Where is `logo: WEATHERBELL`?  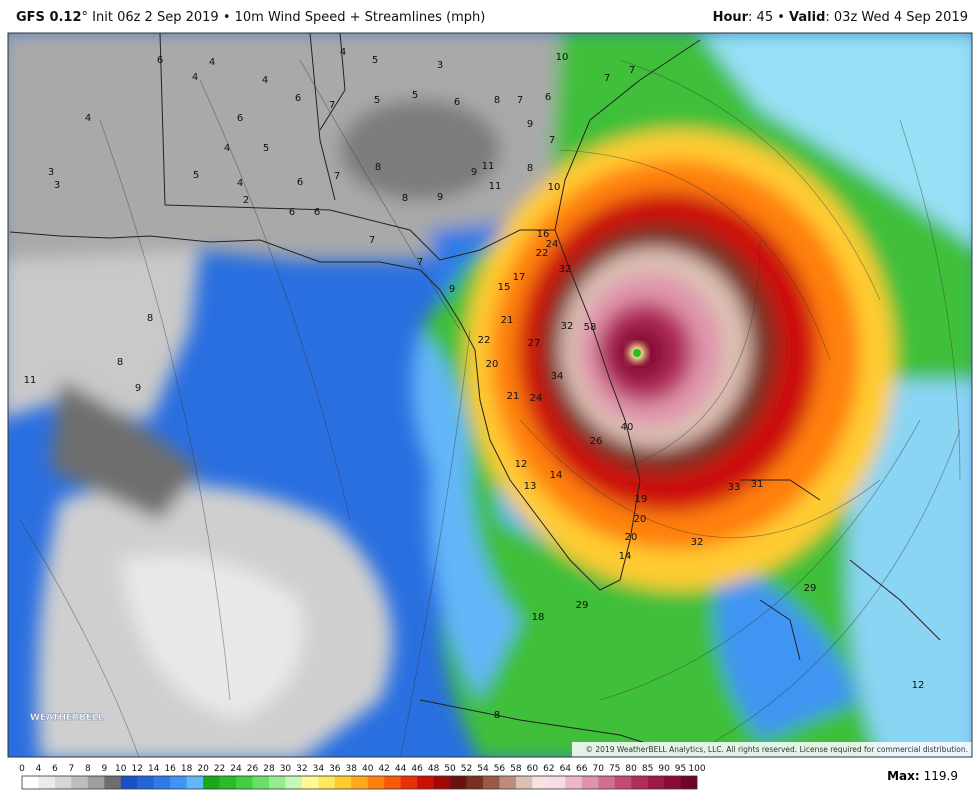
logo: WEATHERBELL is located at coordinates (67, 718).